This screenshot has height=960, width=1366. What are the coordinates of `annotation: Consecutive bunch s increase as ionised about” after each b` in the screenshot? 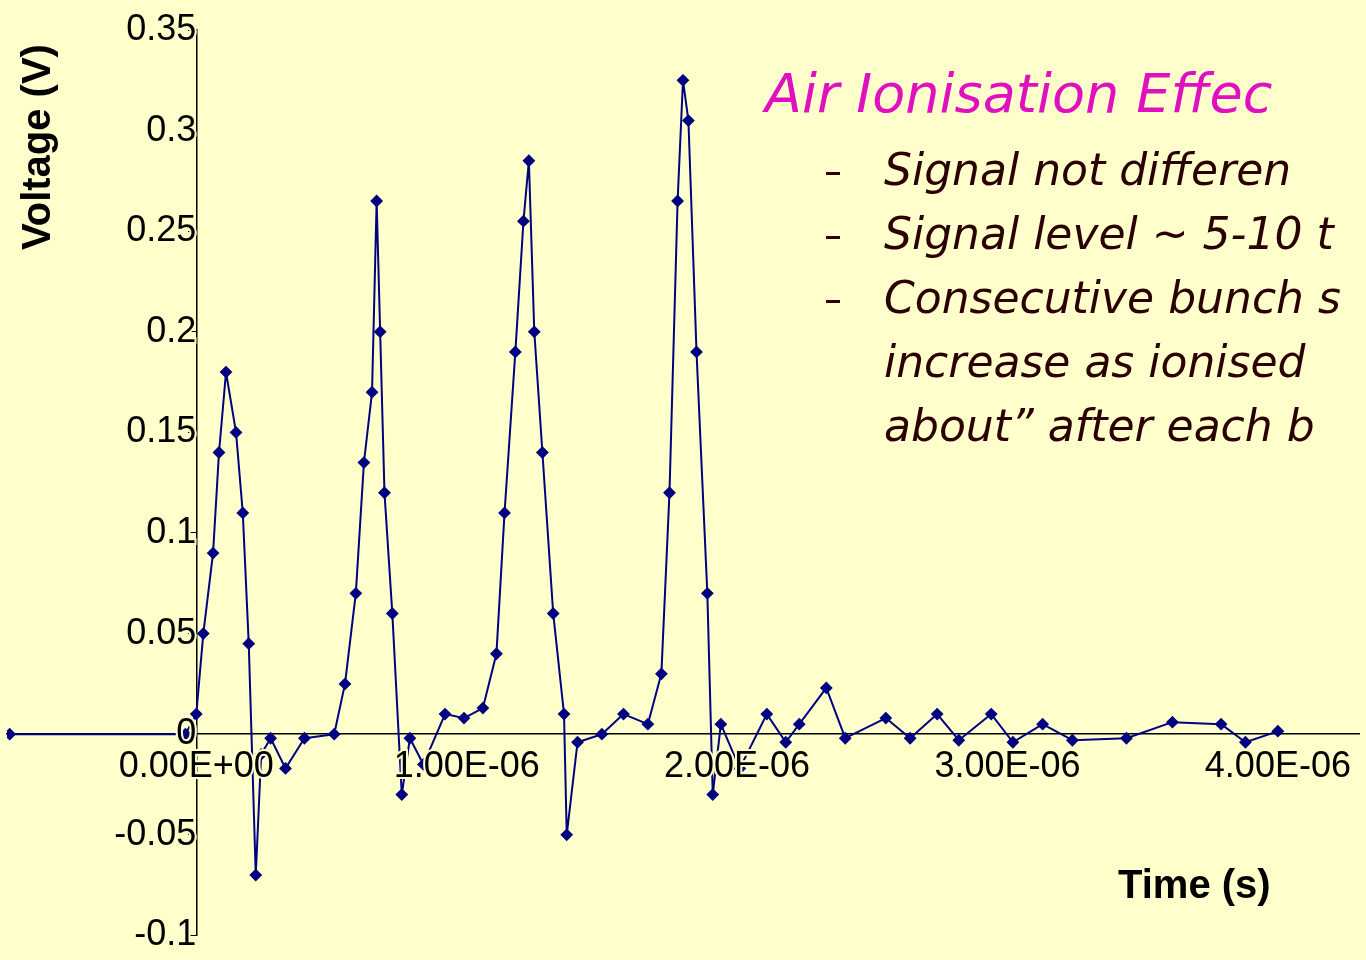 It's located at (1112, 362).